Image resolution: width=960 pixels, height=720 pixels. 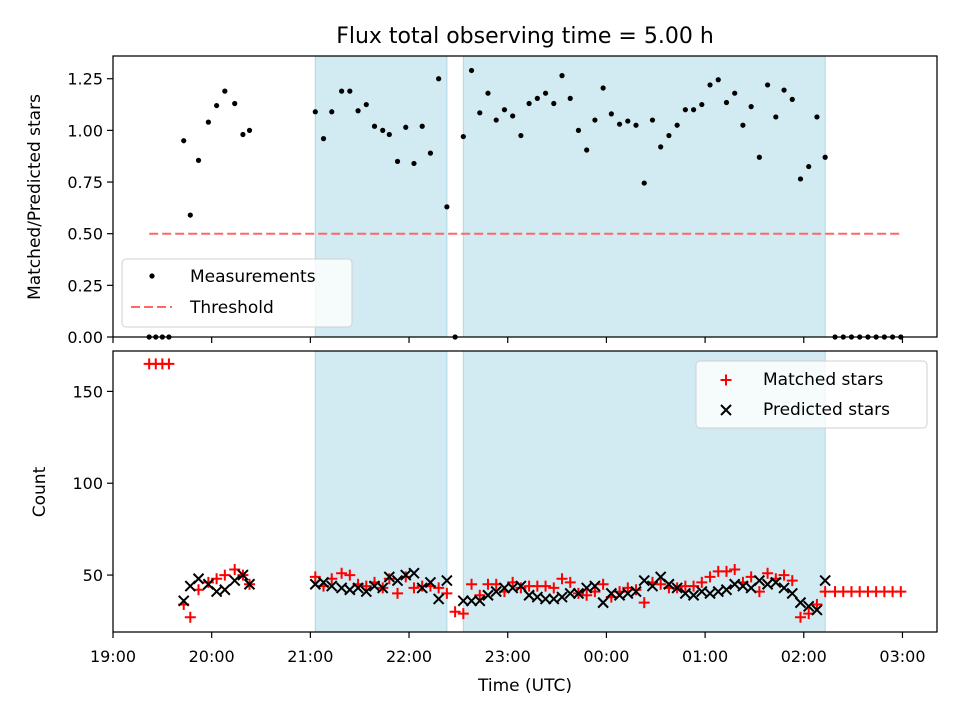 I want to click on legend-matched-stars: Matched stars, so click(x=823, y=380).